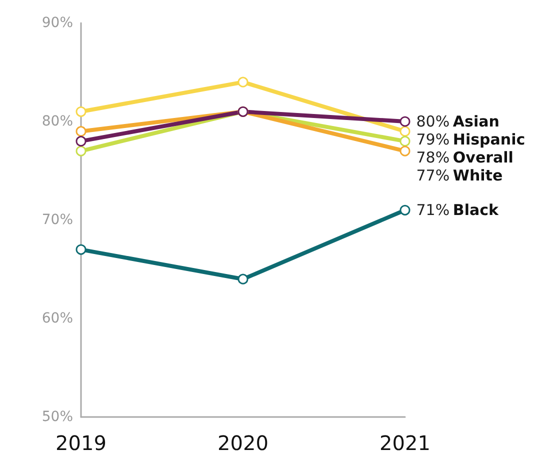  I want to click on x-tick-label: 2020, so click(243, 443).